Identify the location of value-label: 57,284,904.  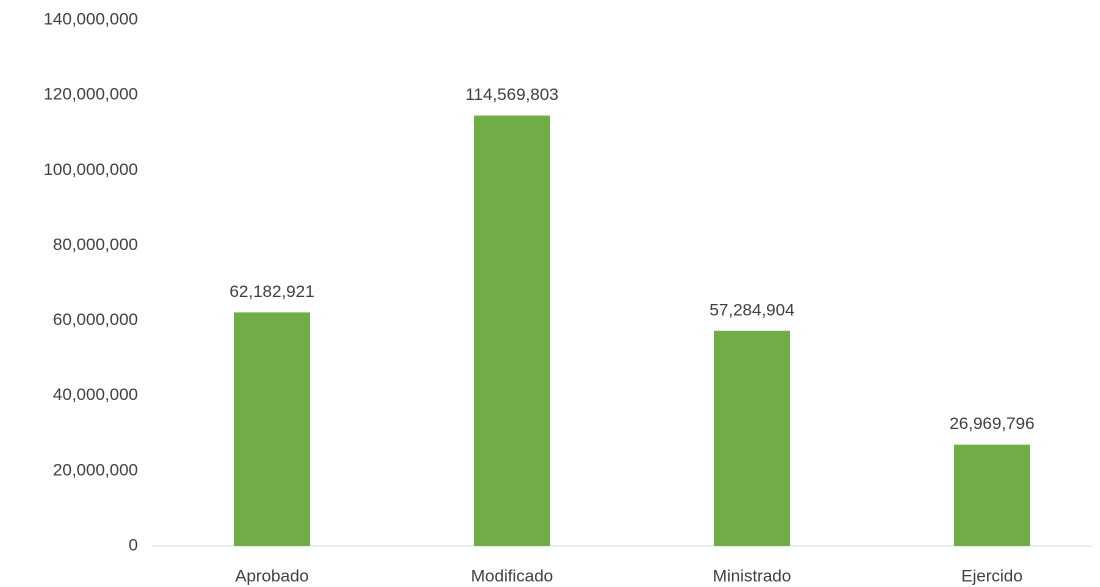
(751, 309).